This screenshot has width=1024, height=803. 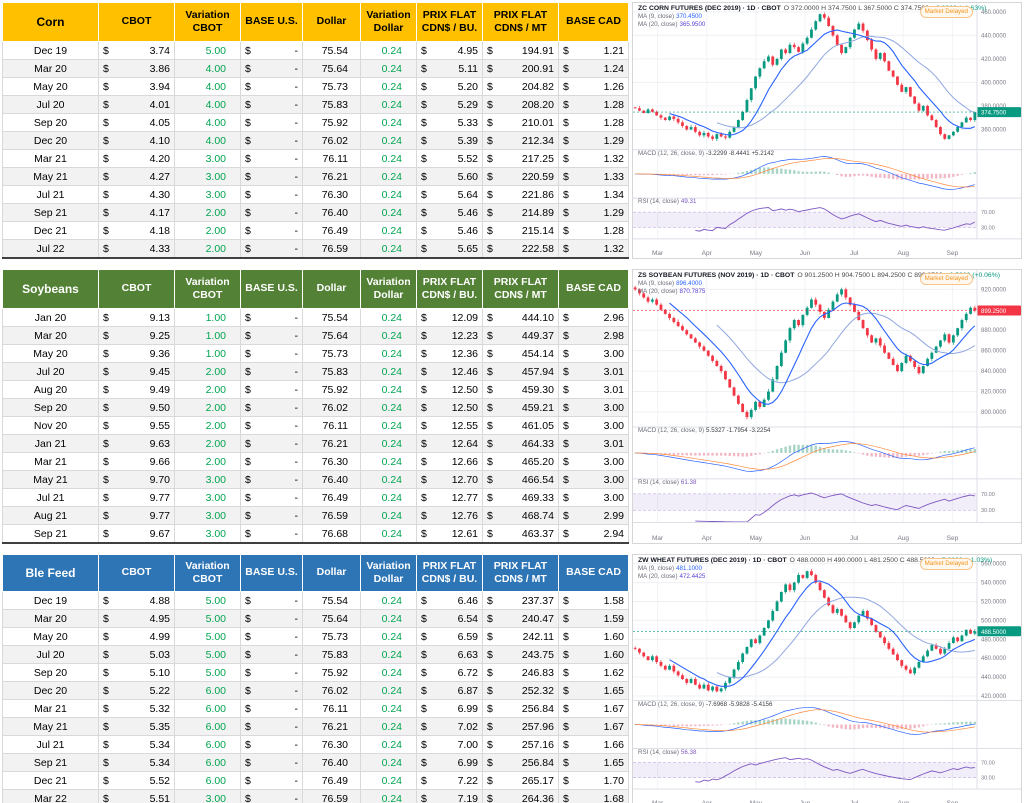 I want to click on cell-flat-bu: $12.64, so click(x=449, y=443).